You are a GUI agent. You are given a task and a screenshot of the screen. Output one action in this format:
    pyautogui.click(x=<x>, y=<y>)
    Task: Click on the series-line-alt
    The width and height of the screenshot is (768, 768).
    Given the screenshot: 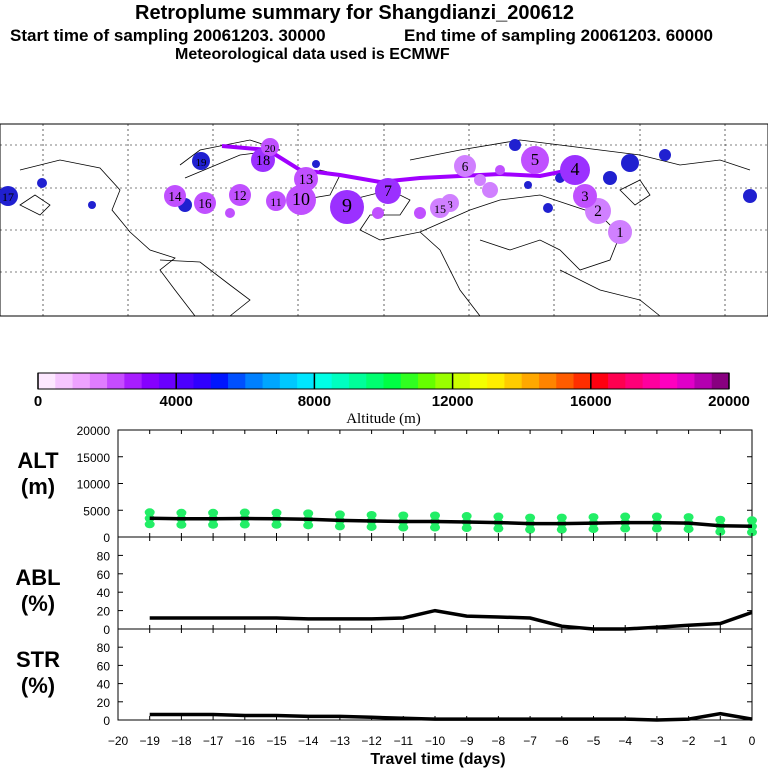 What is the action you would take?
    pyautogui.click(x=451, y=522)
    